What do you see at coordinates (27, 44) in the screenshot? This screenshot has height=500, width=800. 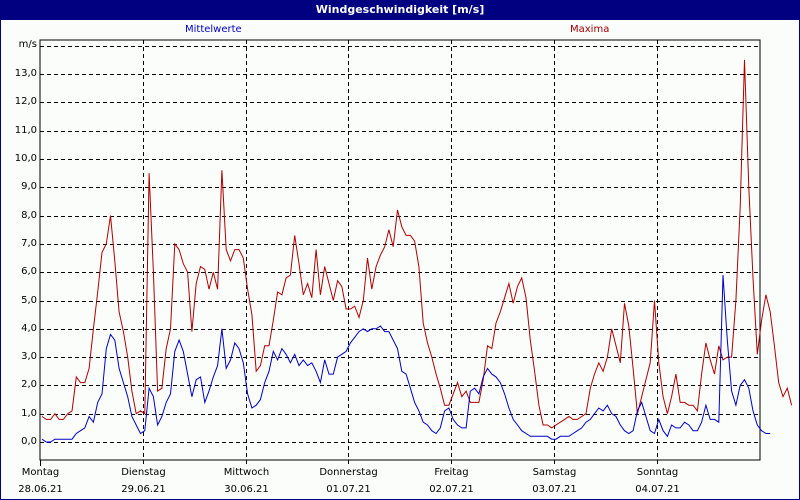 I see `y-axis-unit: m/s` at bounding box center [27, 44].